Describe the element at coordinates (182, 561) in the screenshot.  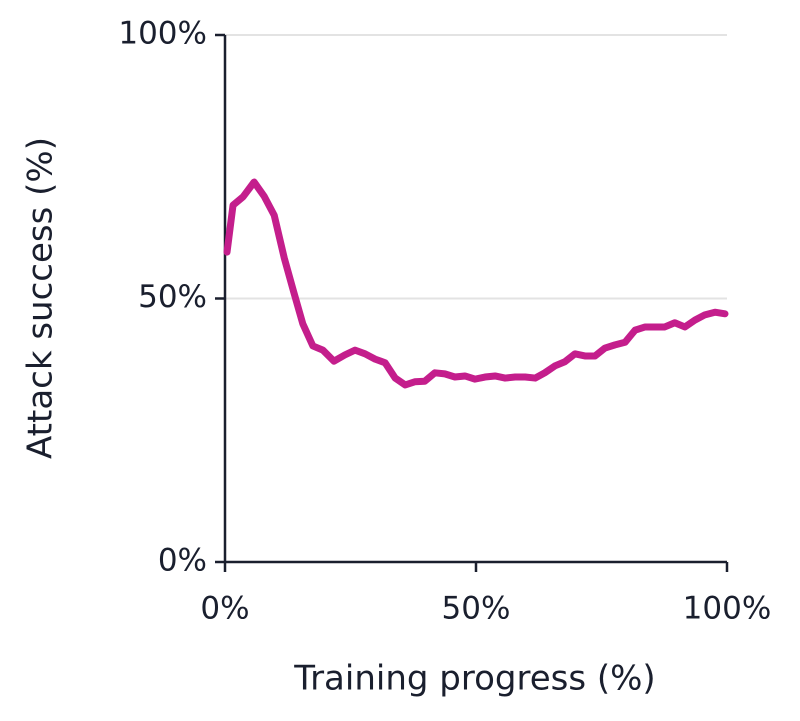
I see `y-tick-label: 0%` at that location.